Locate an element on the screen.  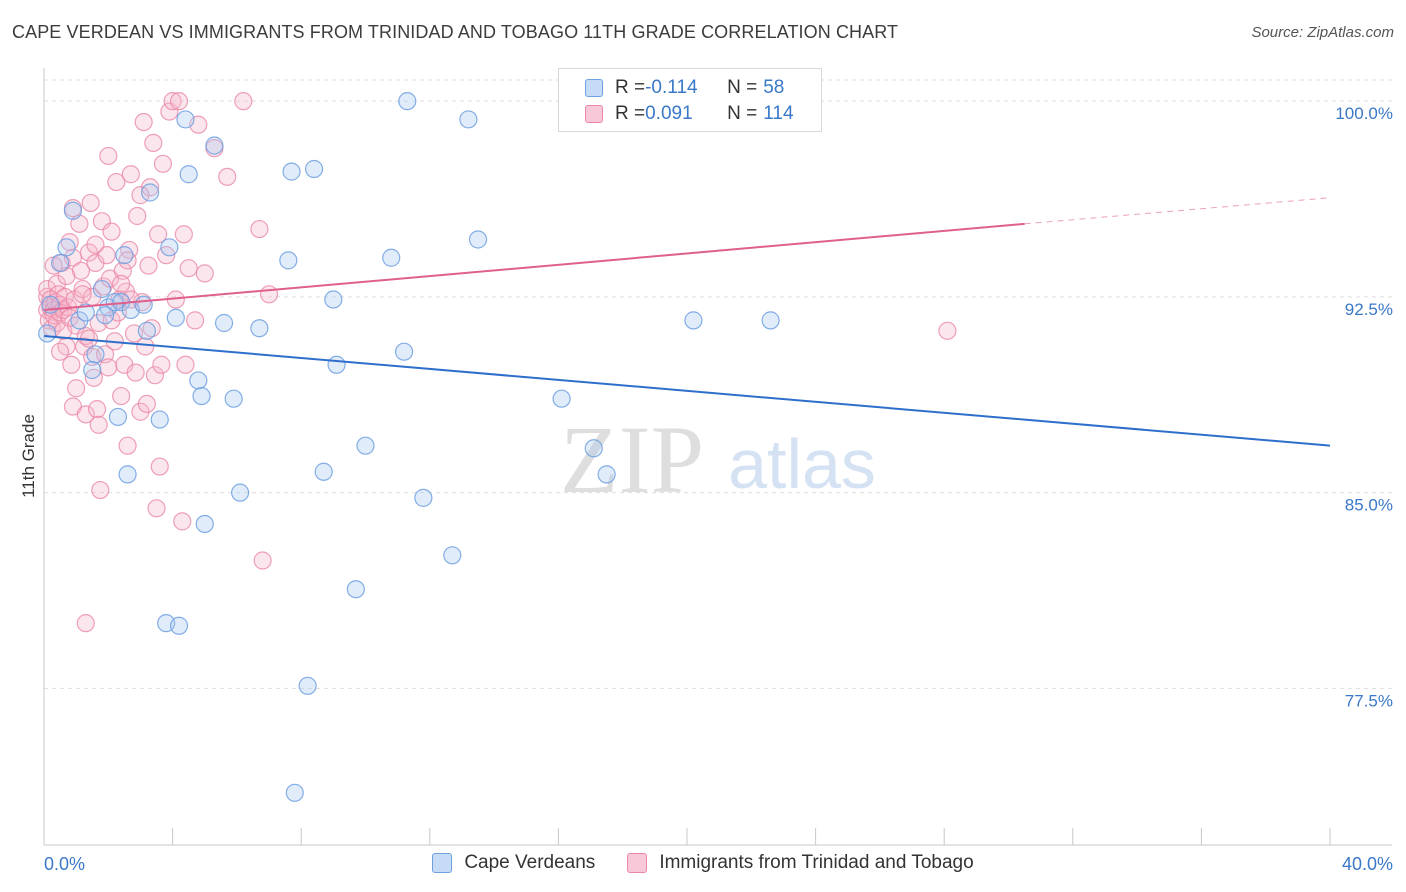
legend-row-pink: R = 0.091 N = 114 is located at coordinates (689, 114).